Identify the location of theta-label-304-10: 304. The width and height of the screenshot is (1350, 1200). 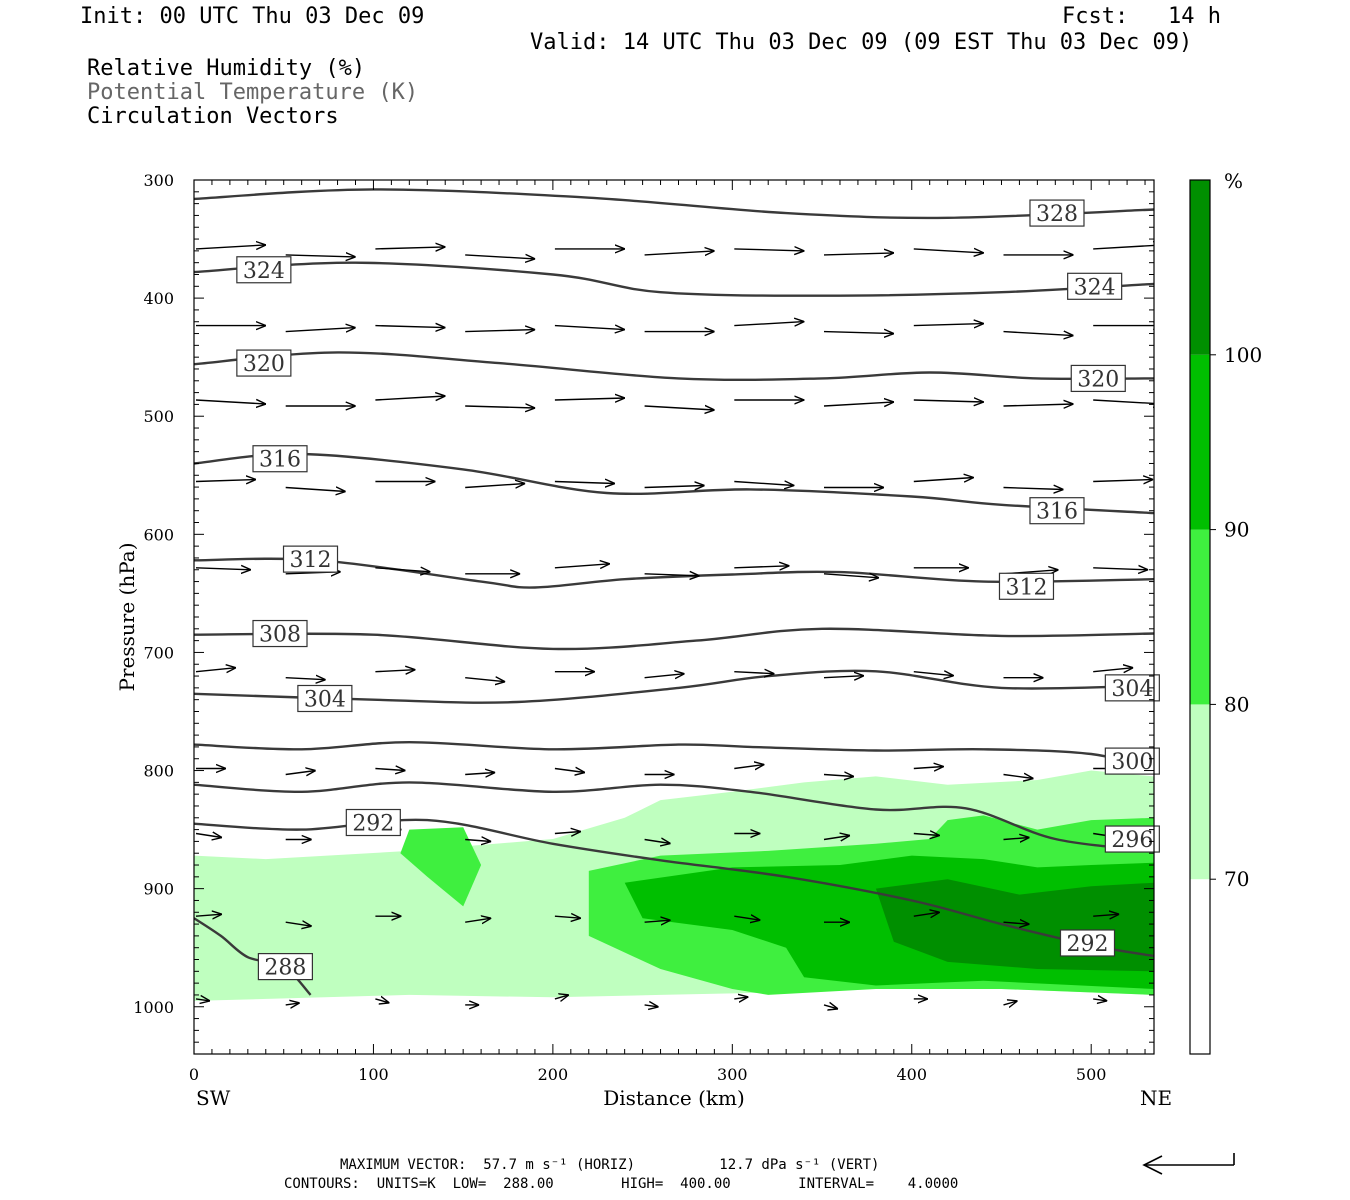
(325, 698).